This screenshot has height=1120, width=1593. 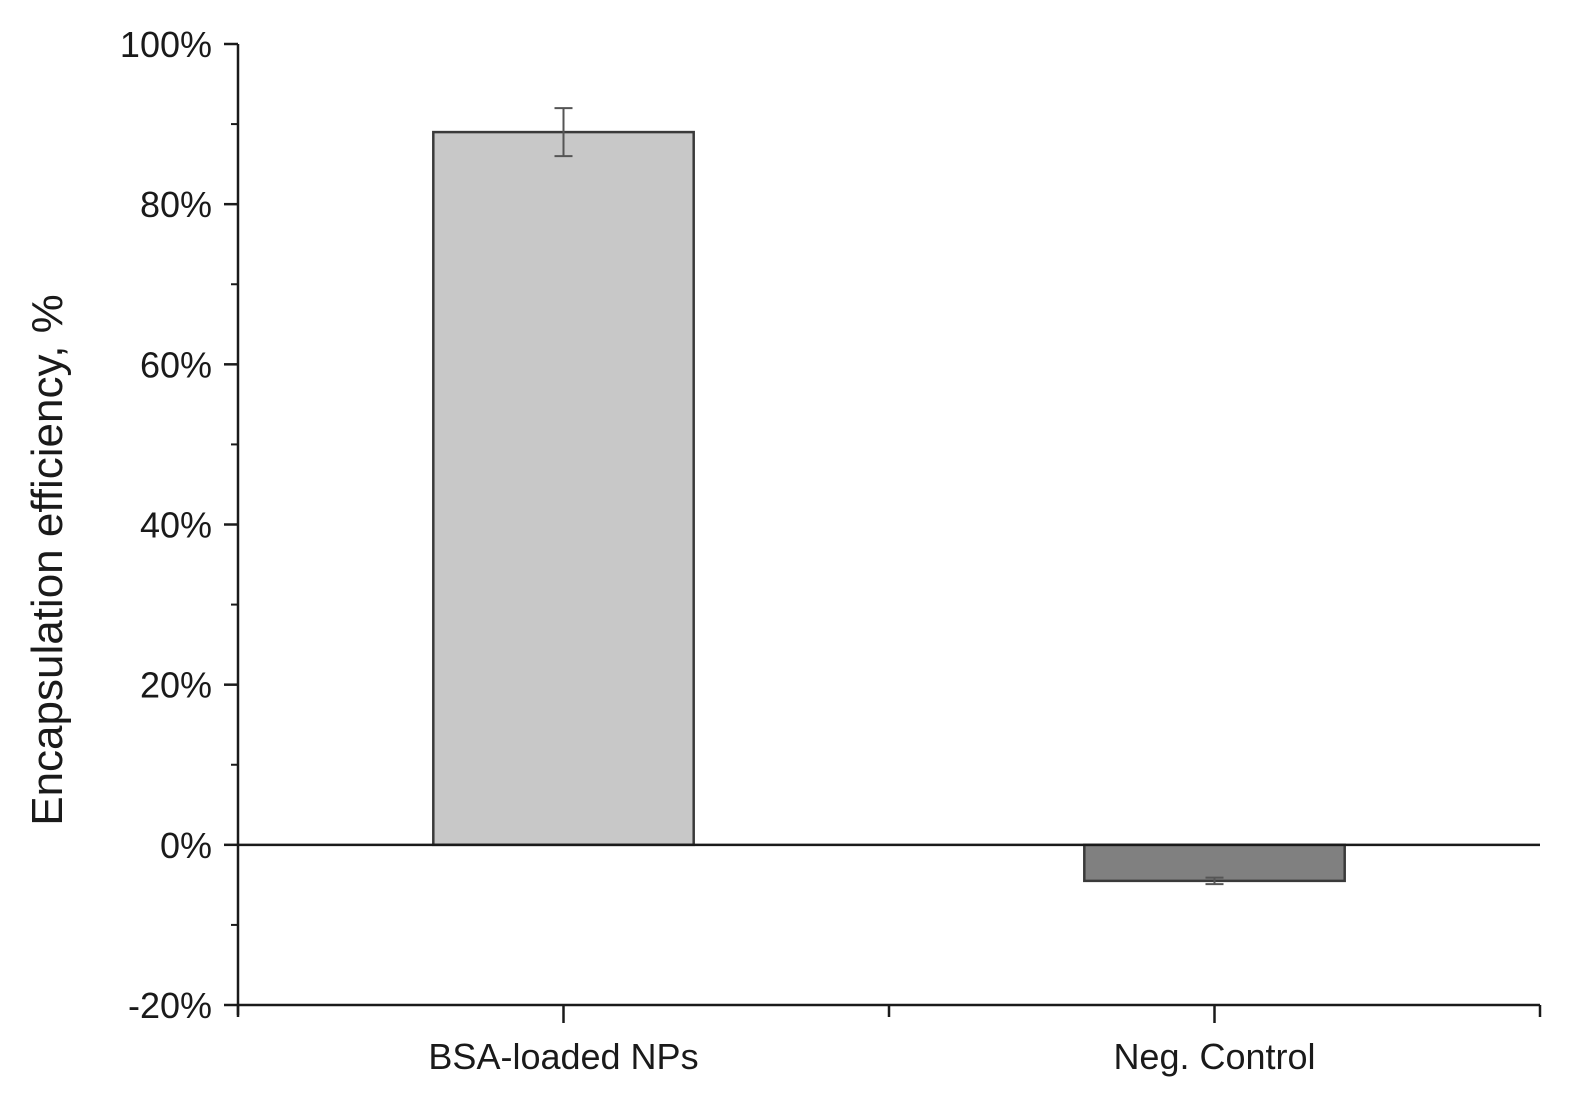 I want to click on y-tick-label: 100%, so click(x=166, y=44).